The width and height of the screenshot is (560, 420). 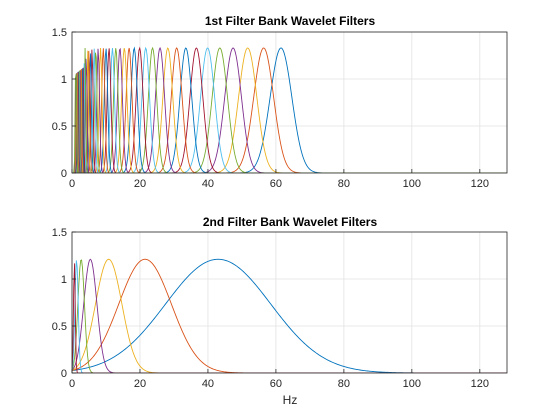 I want to click on subplot-1-ytick-label: 1.5, so click(x=59, y=33).